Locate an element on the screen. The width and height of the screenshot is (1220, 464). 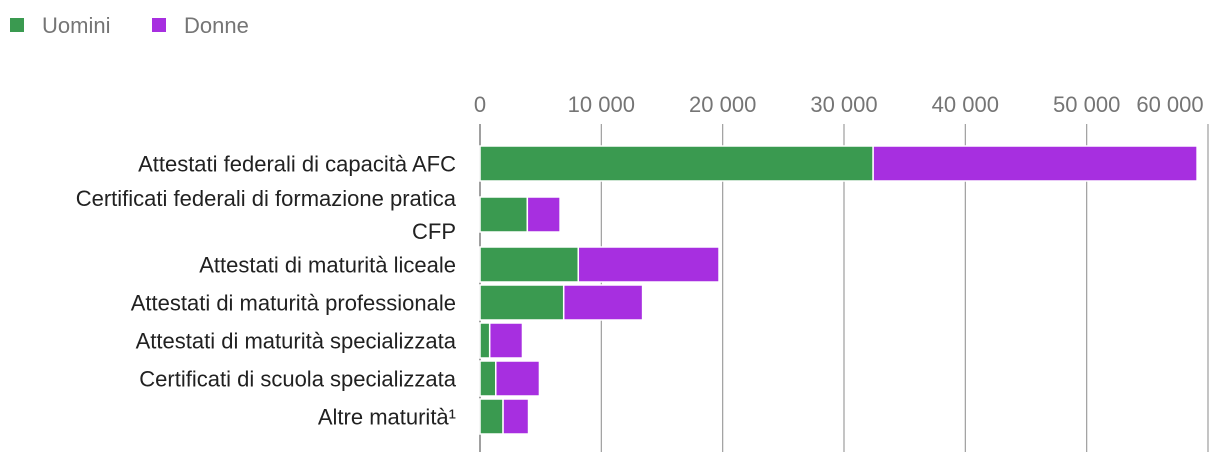
category-label-5: Certificati di scuola specializzata is located at coordinates (297, 379).